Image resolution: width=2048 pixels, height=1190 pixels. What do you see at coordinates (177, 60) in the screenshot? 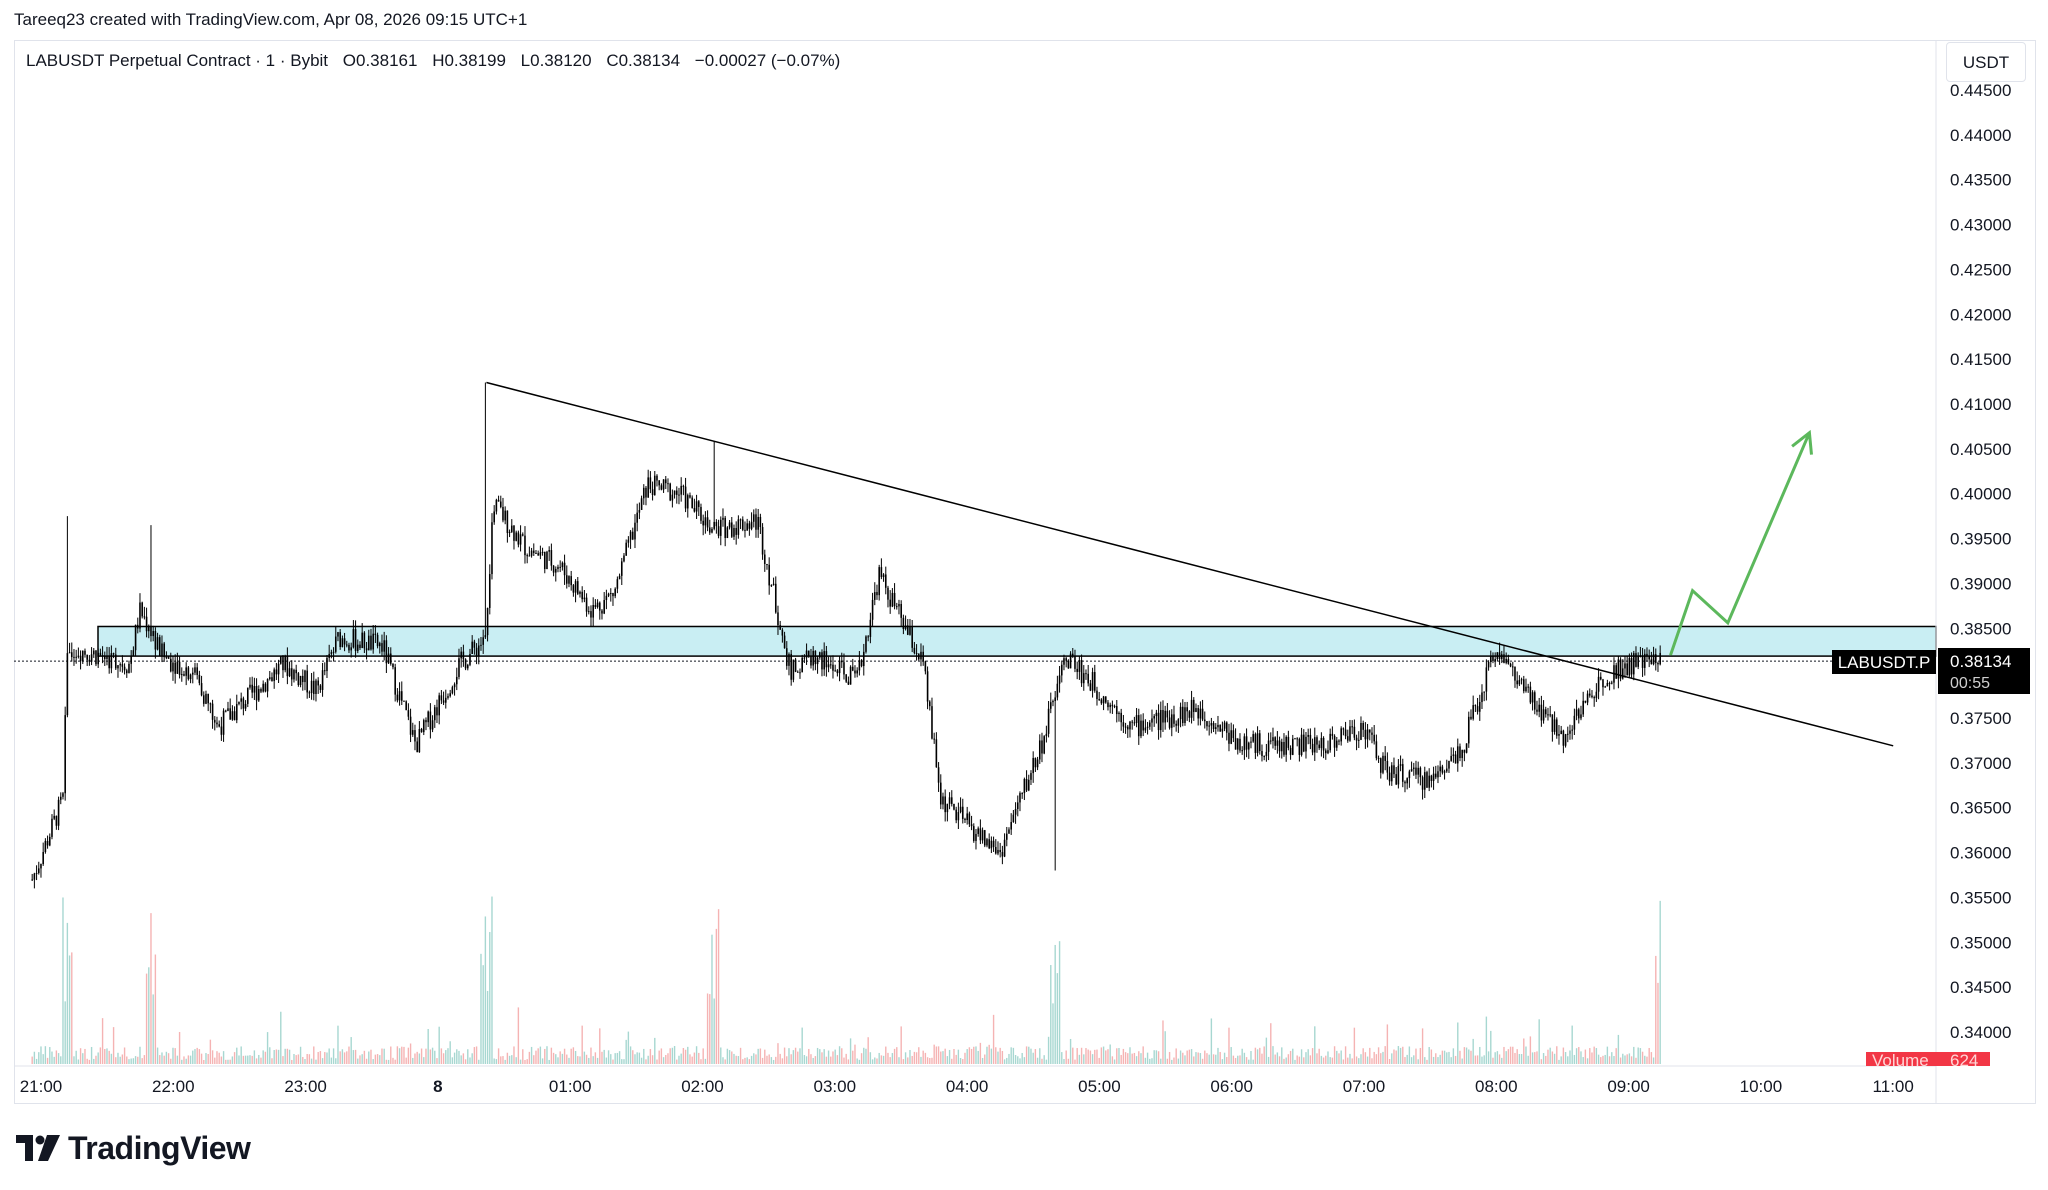
I see `legend-symbol: LABUSDT Perpetual Contract · 1 · Bybit` at bounding box center [177, 60].